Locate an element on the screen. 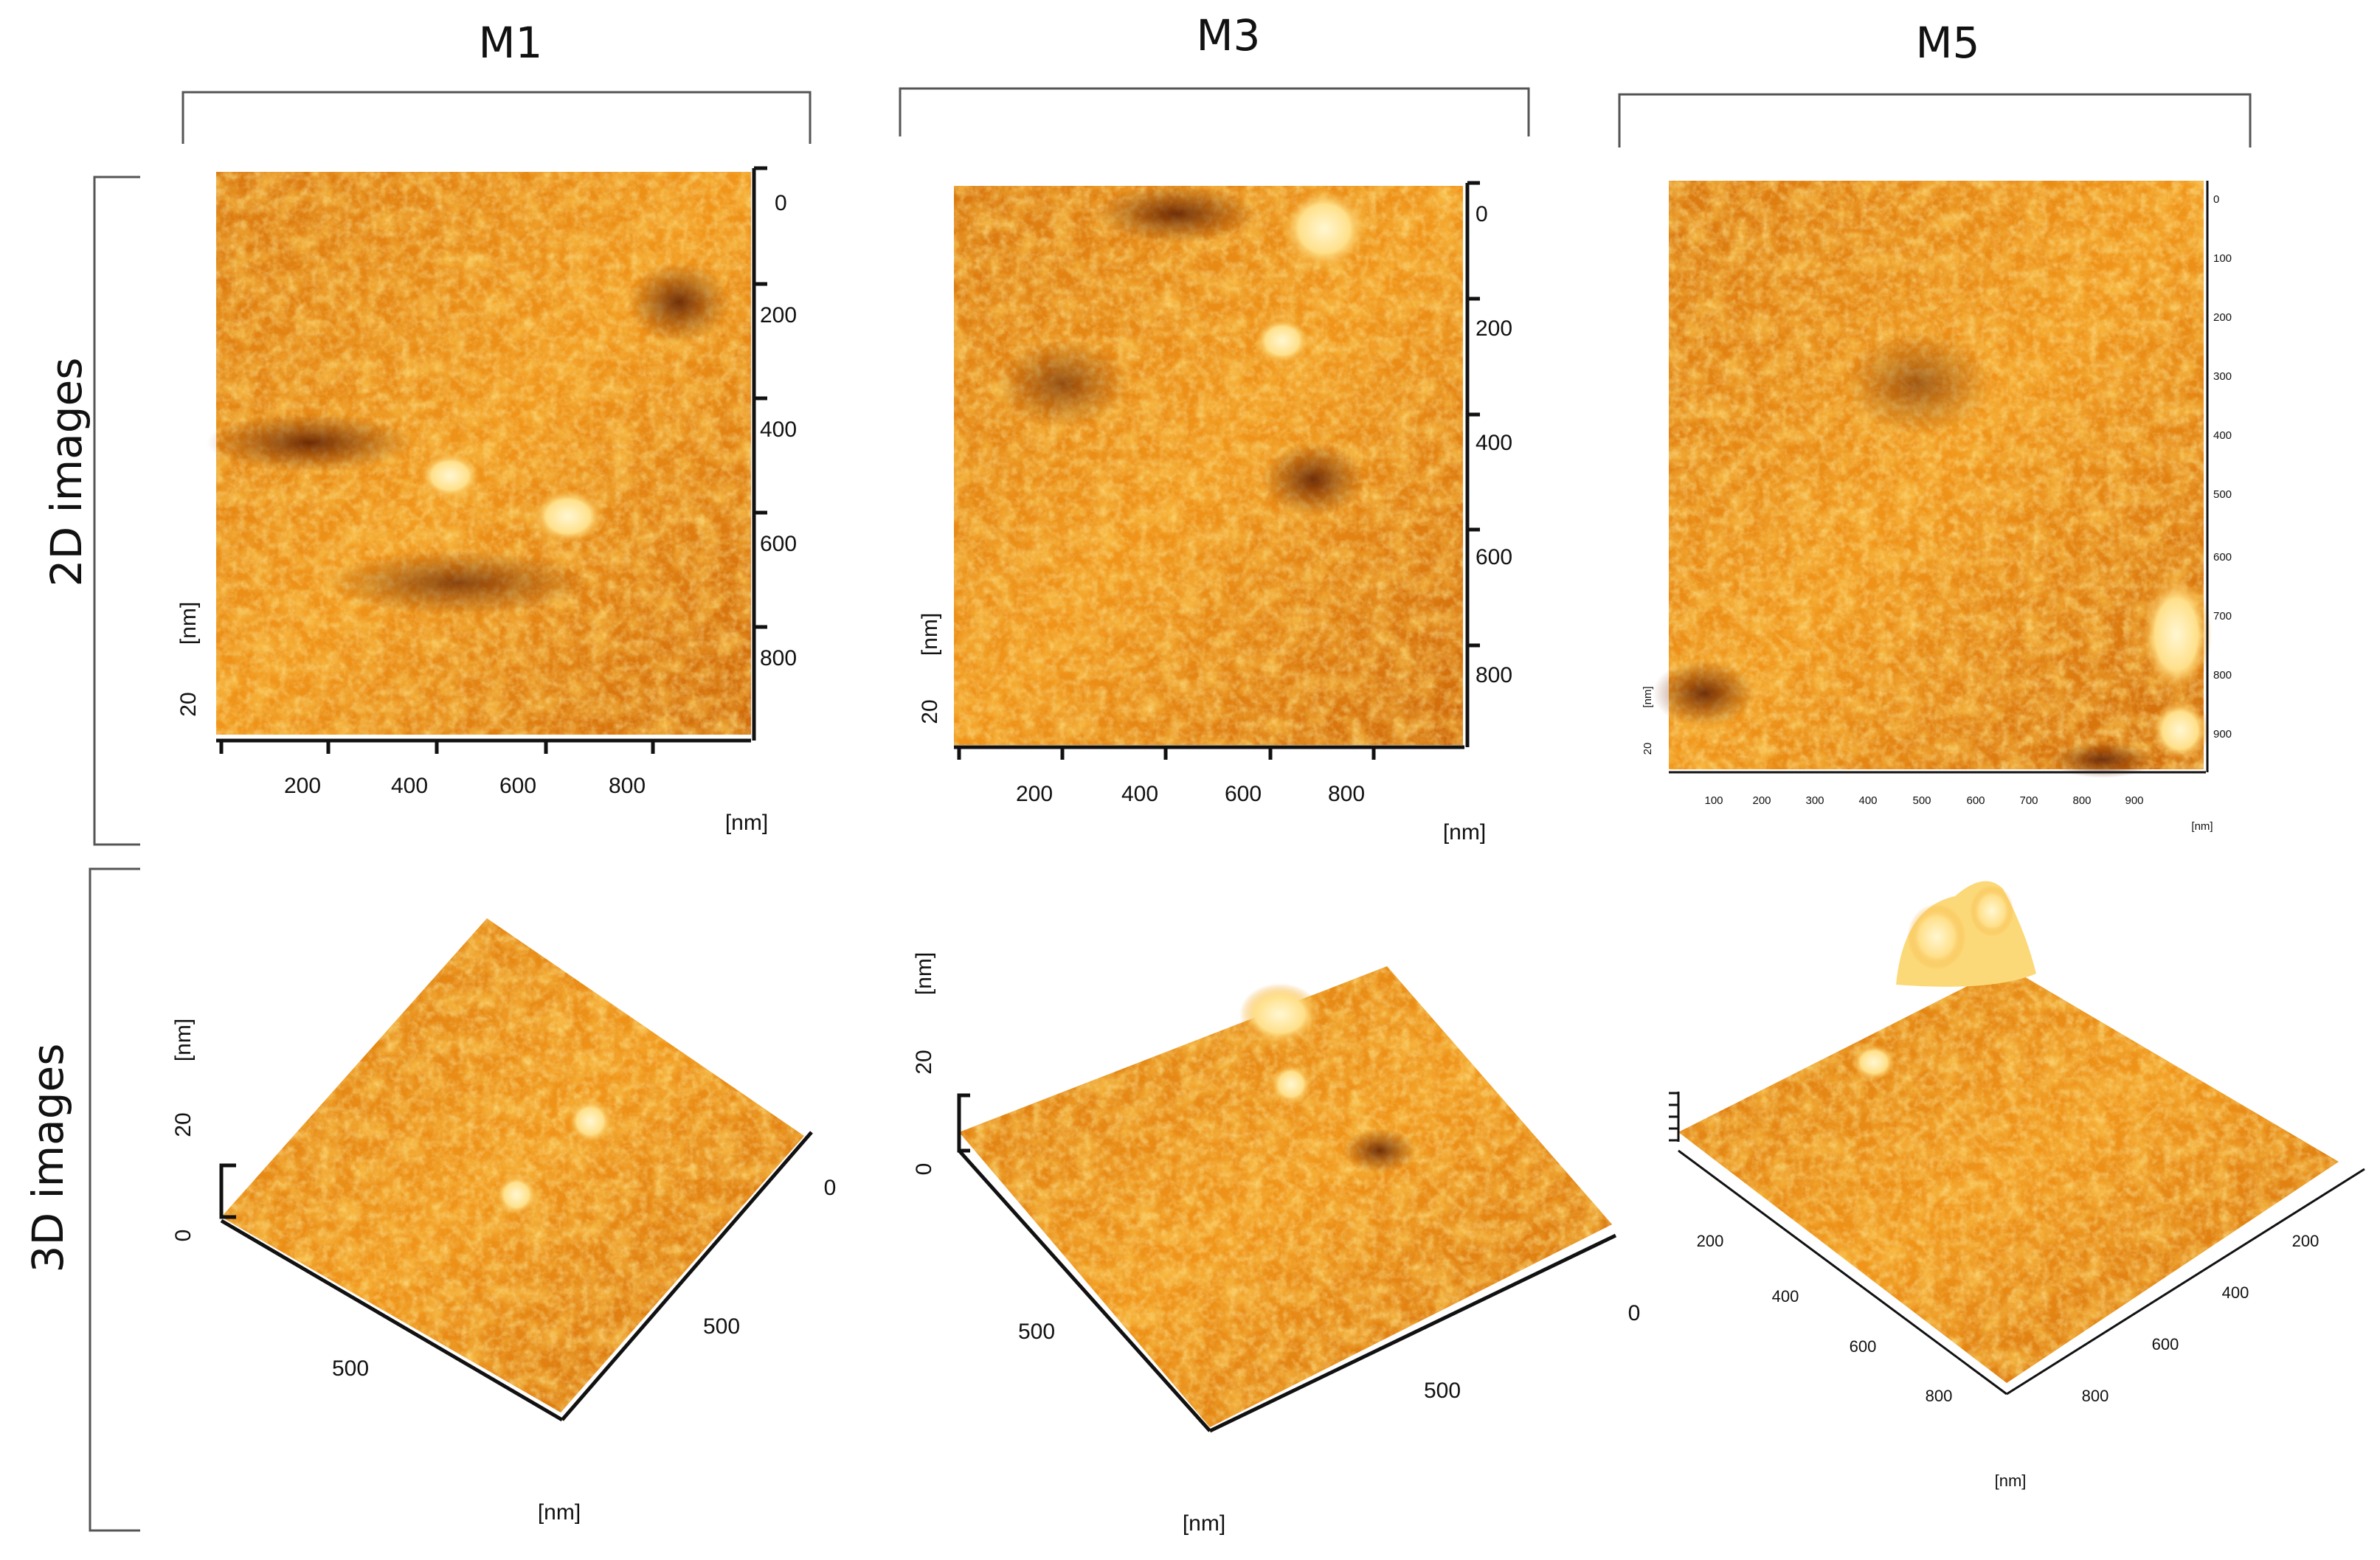  m5-y-tick: 0 is located at coordinates (2216, 199).